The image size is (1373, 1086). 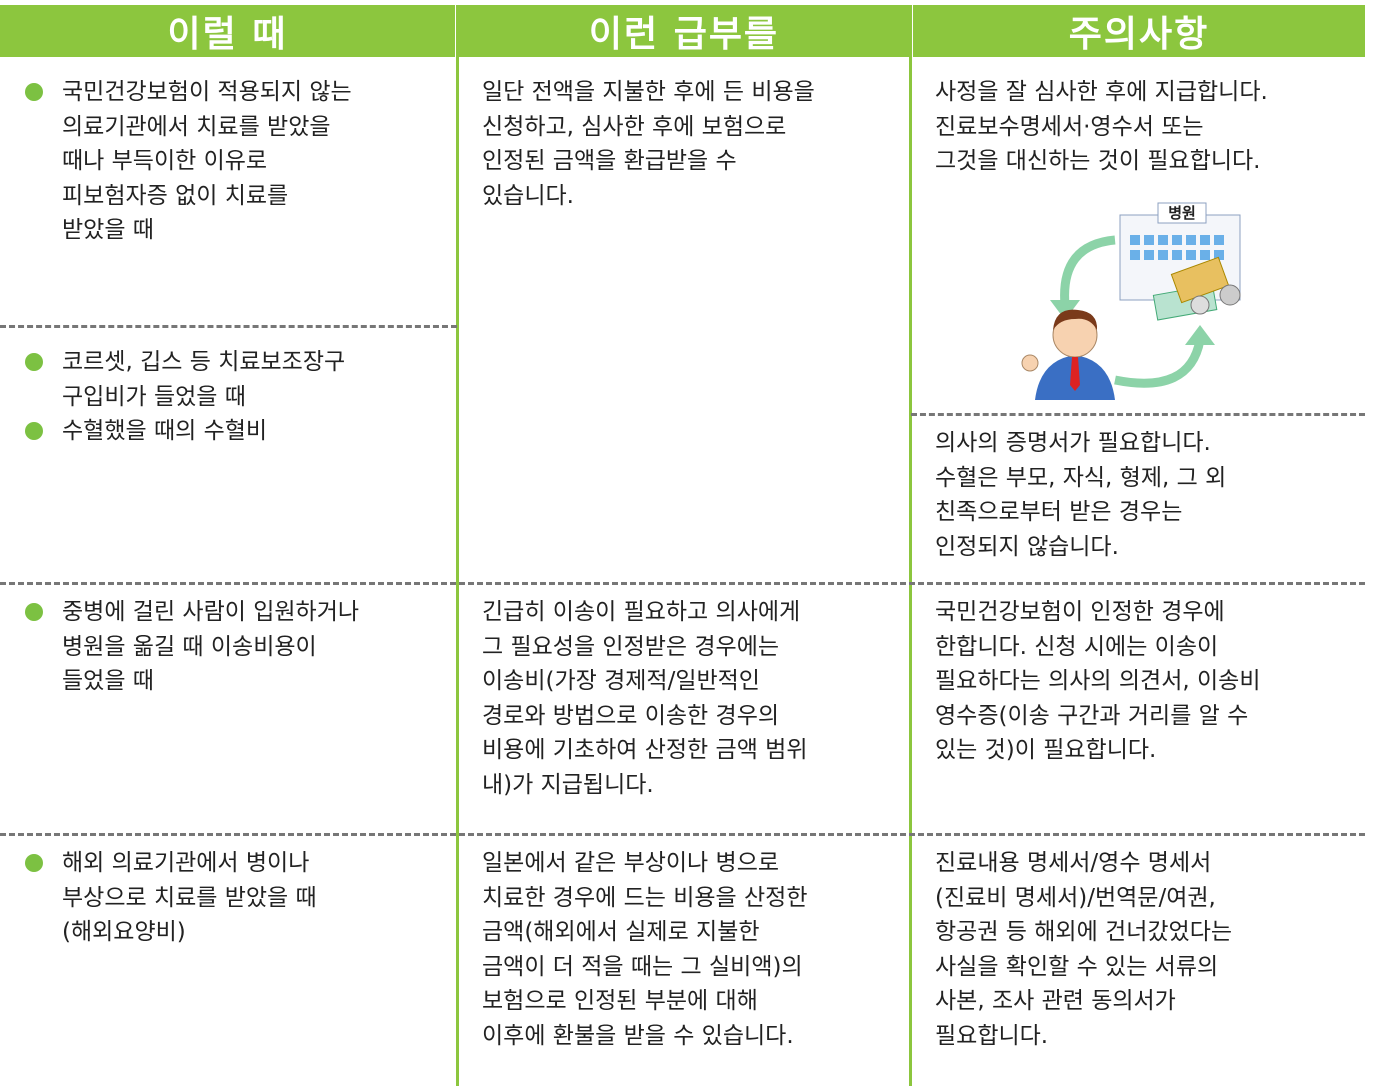 I want to click on situation-text: 수혈했을 때의 수혈비, so click(x=165, y=431).